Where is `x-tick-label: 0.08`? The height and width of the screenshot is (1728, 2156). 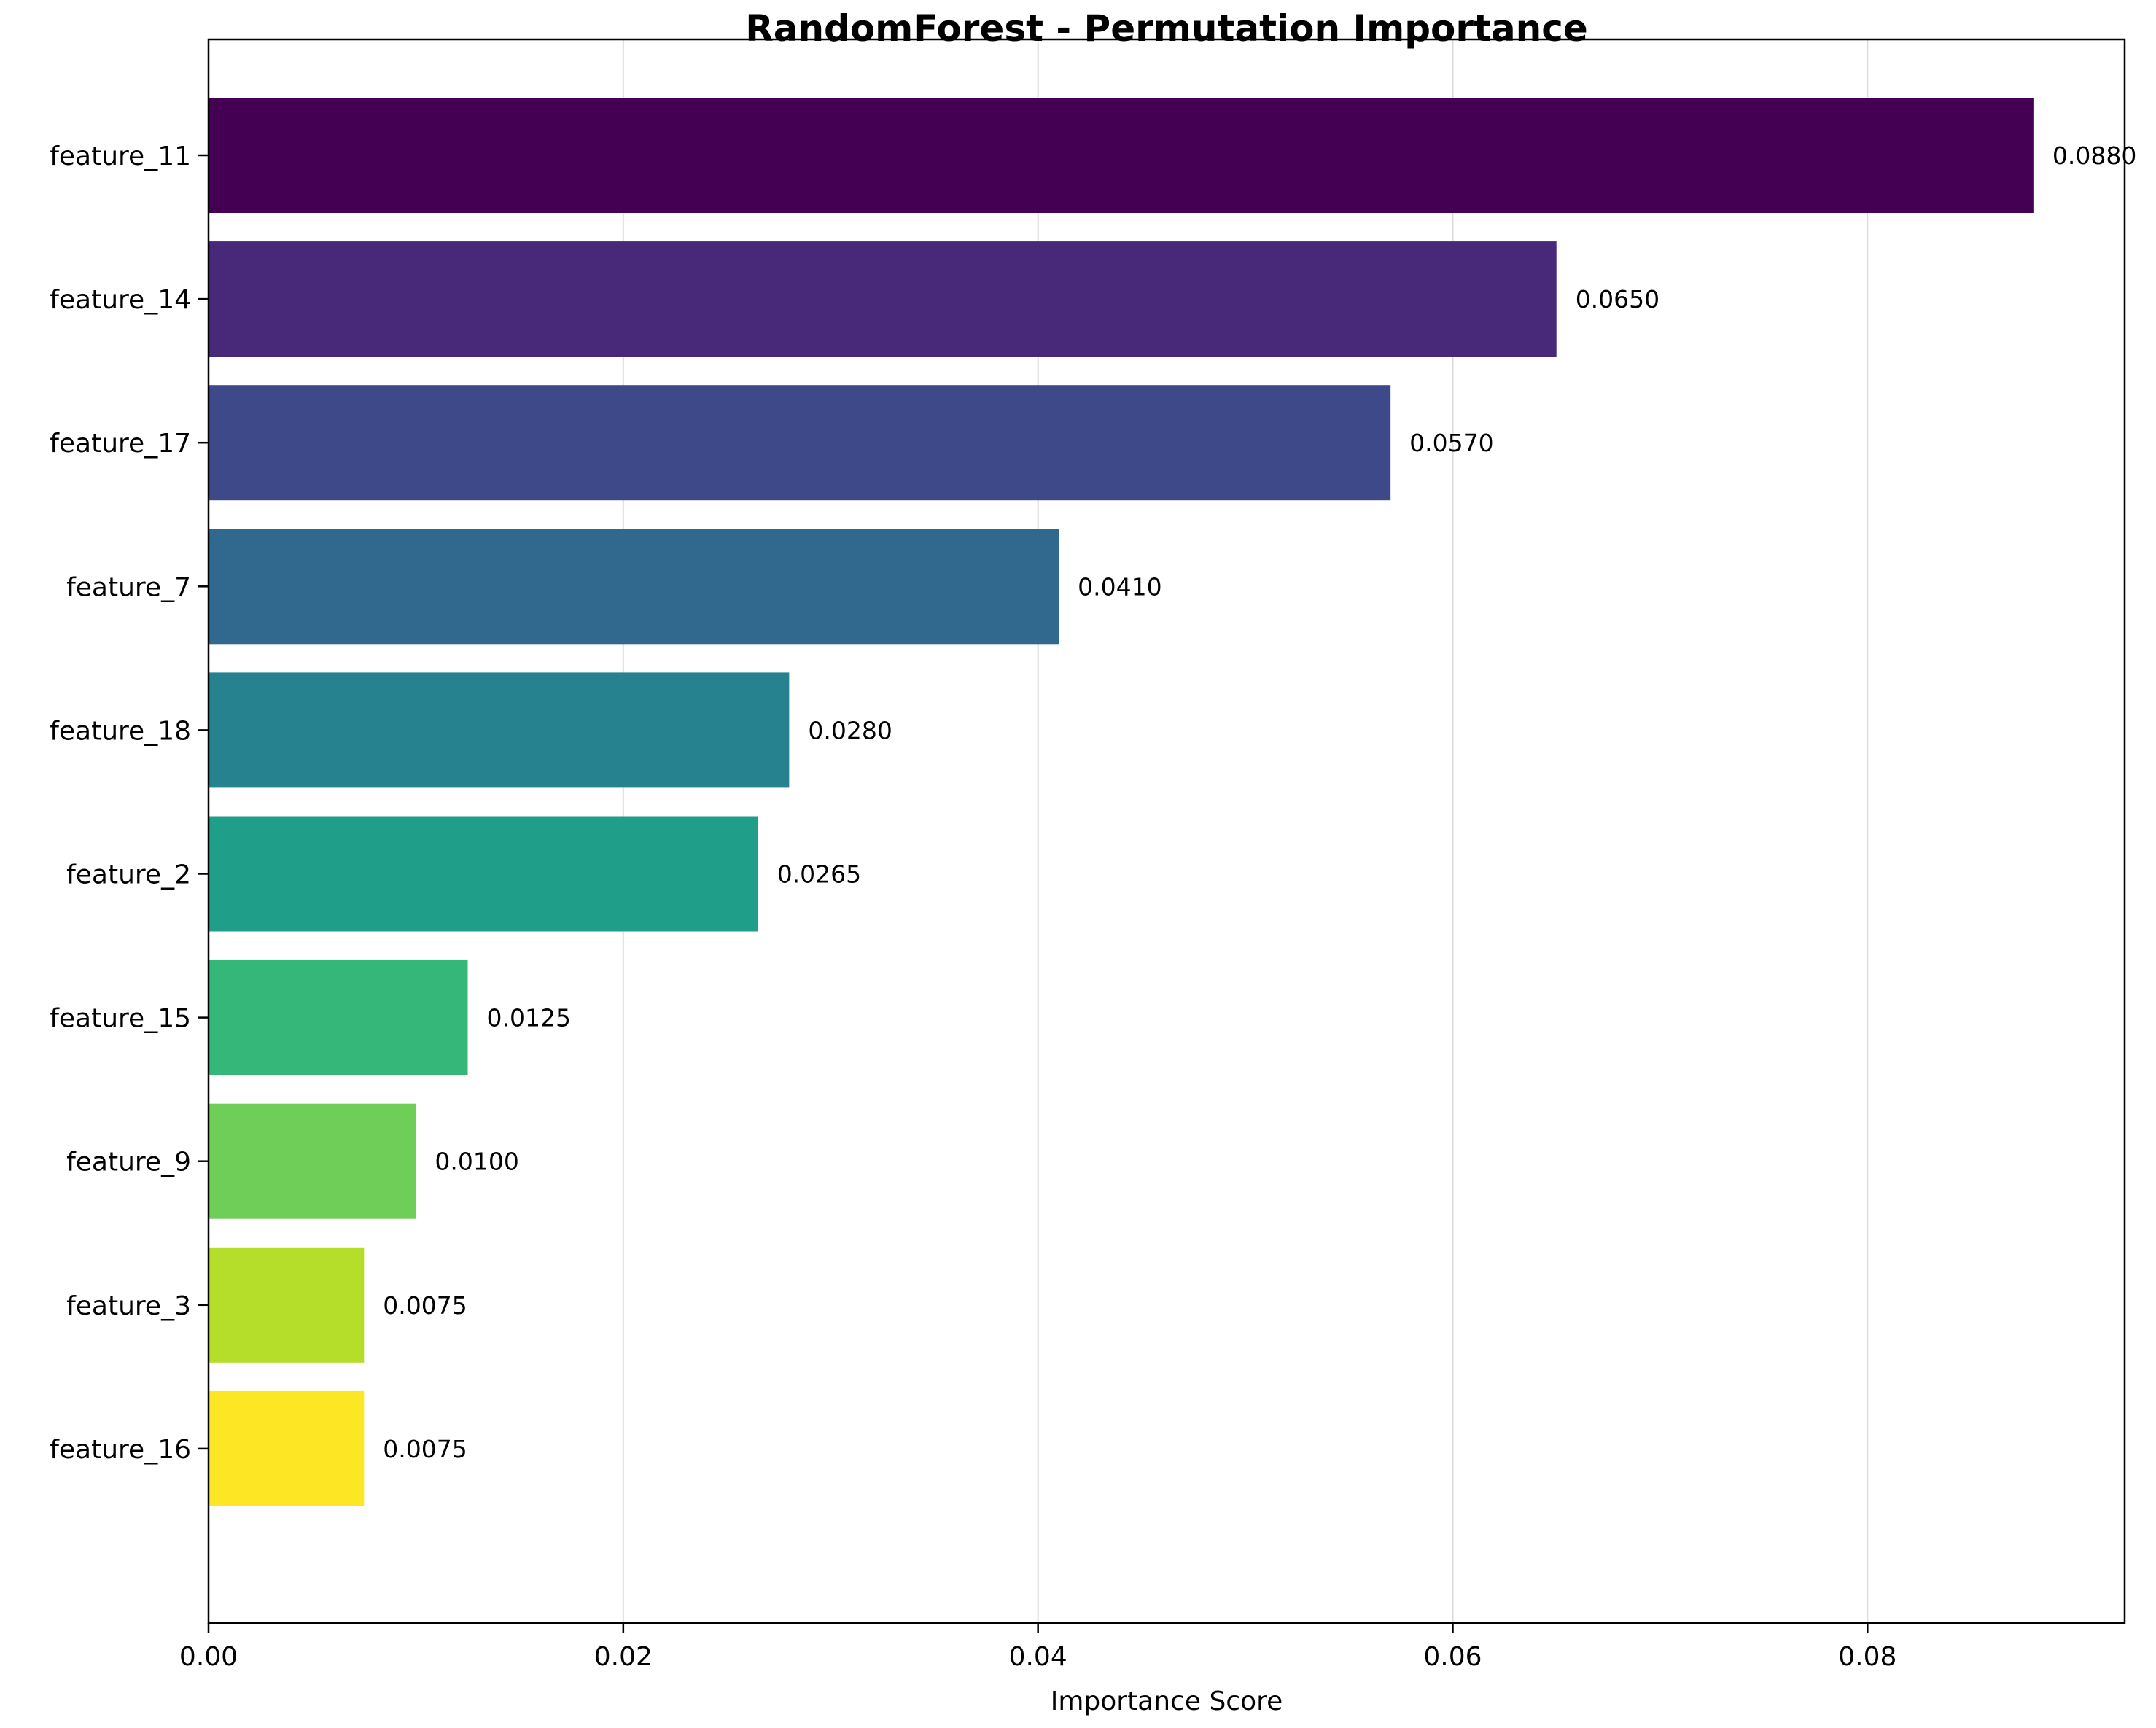 x-tick-label: 0.08 is located at coordinates (1867, 1657).